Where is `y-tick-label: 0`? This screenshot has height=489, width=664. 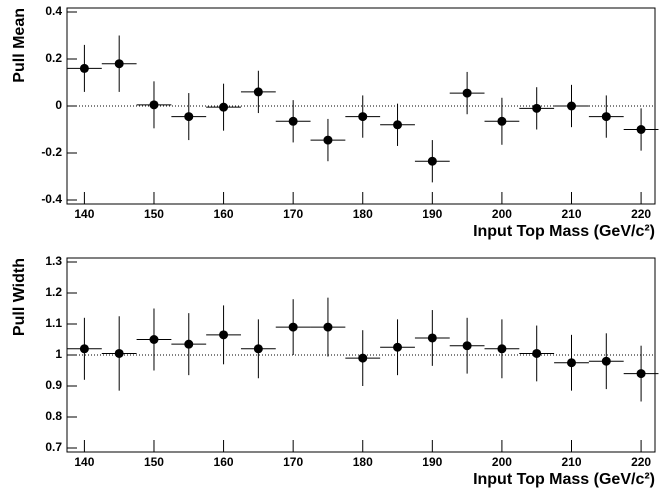 y-tick-label: 0 is located at coordinates (58, 105).